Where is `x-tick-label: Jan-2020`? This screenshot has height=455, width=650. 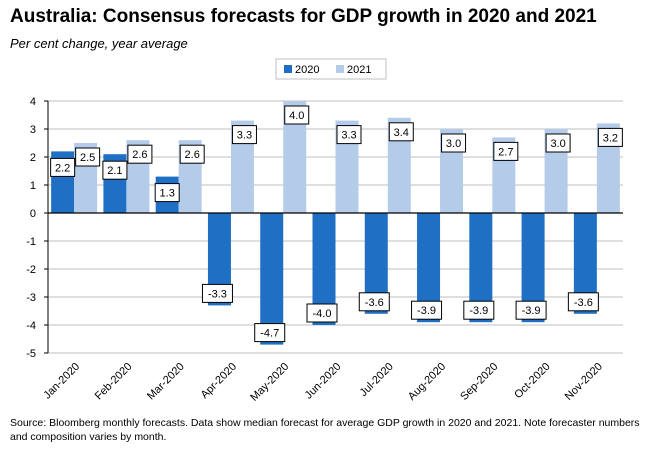
x-tick-label: Jan-2020 is located at coordinates (61, 381).